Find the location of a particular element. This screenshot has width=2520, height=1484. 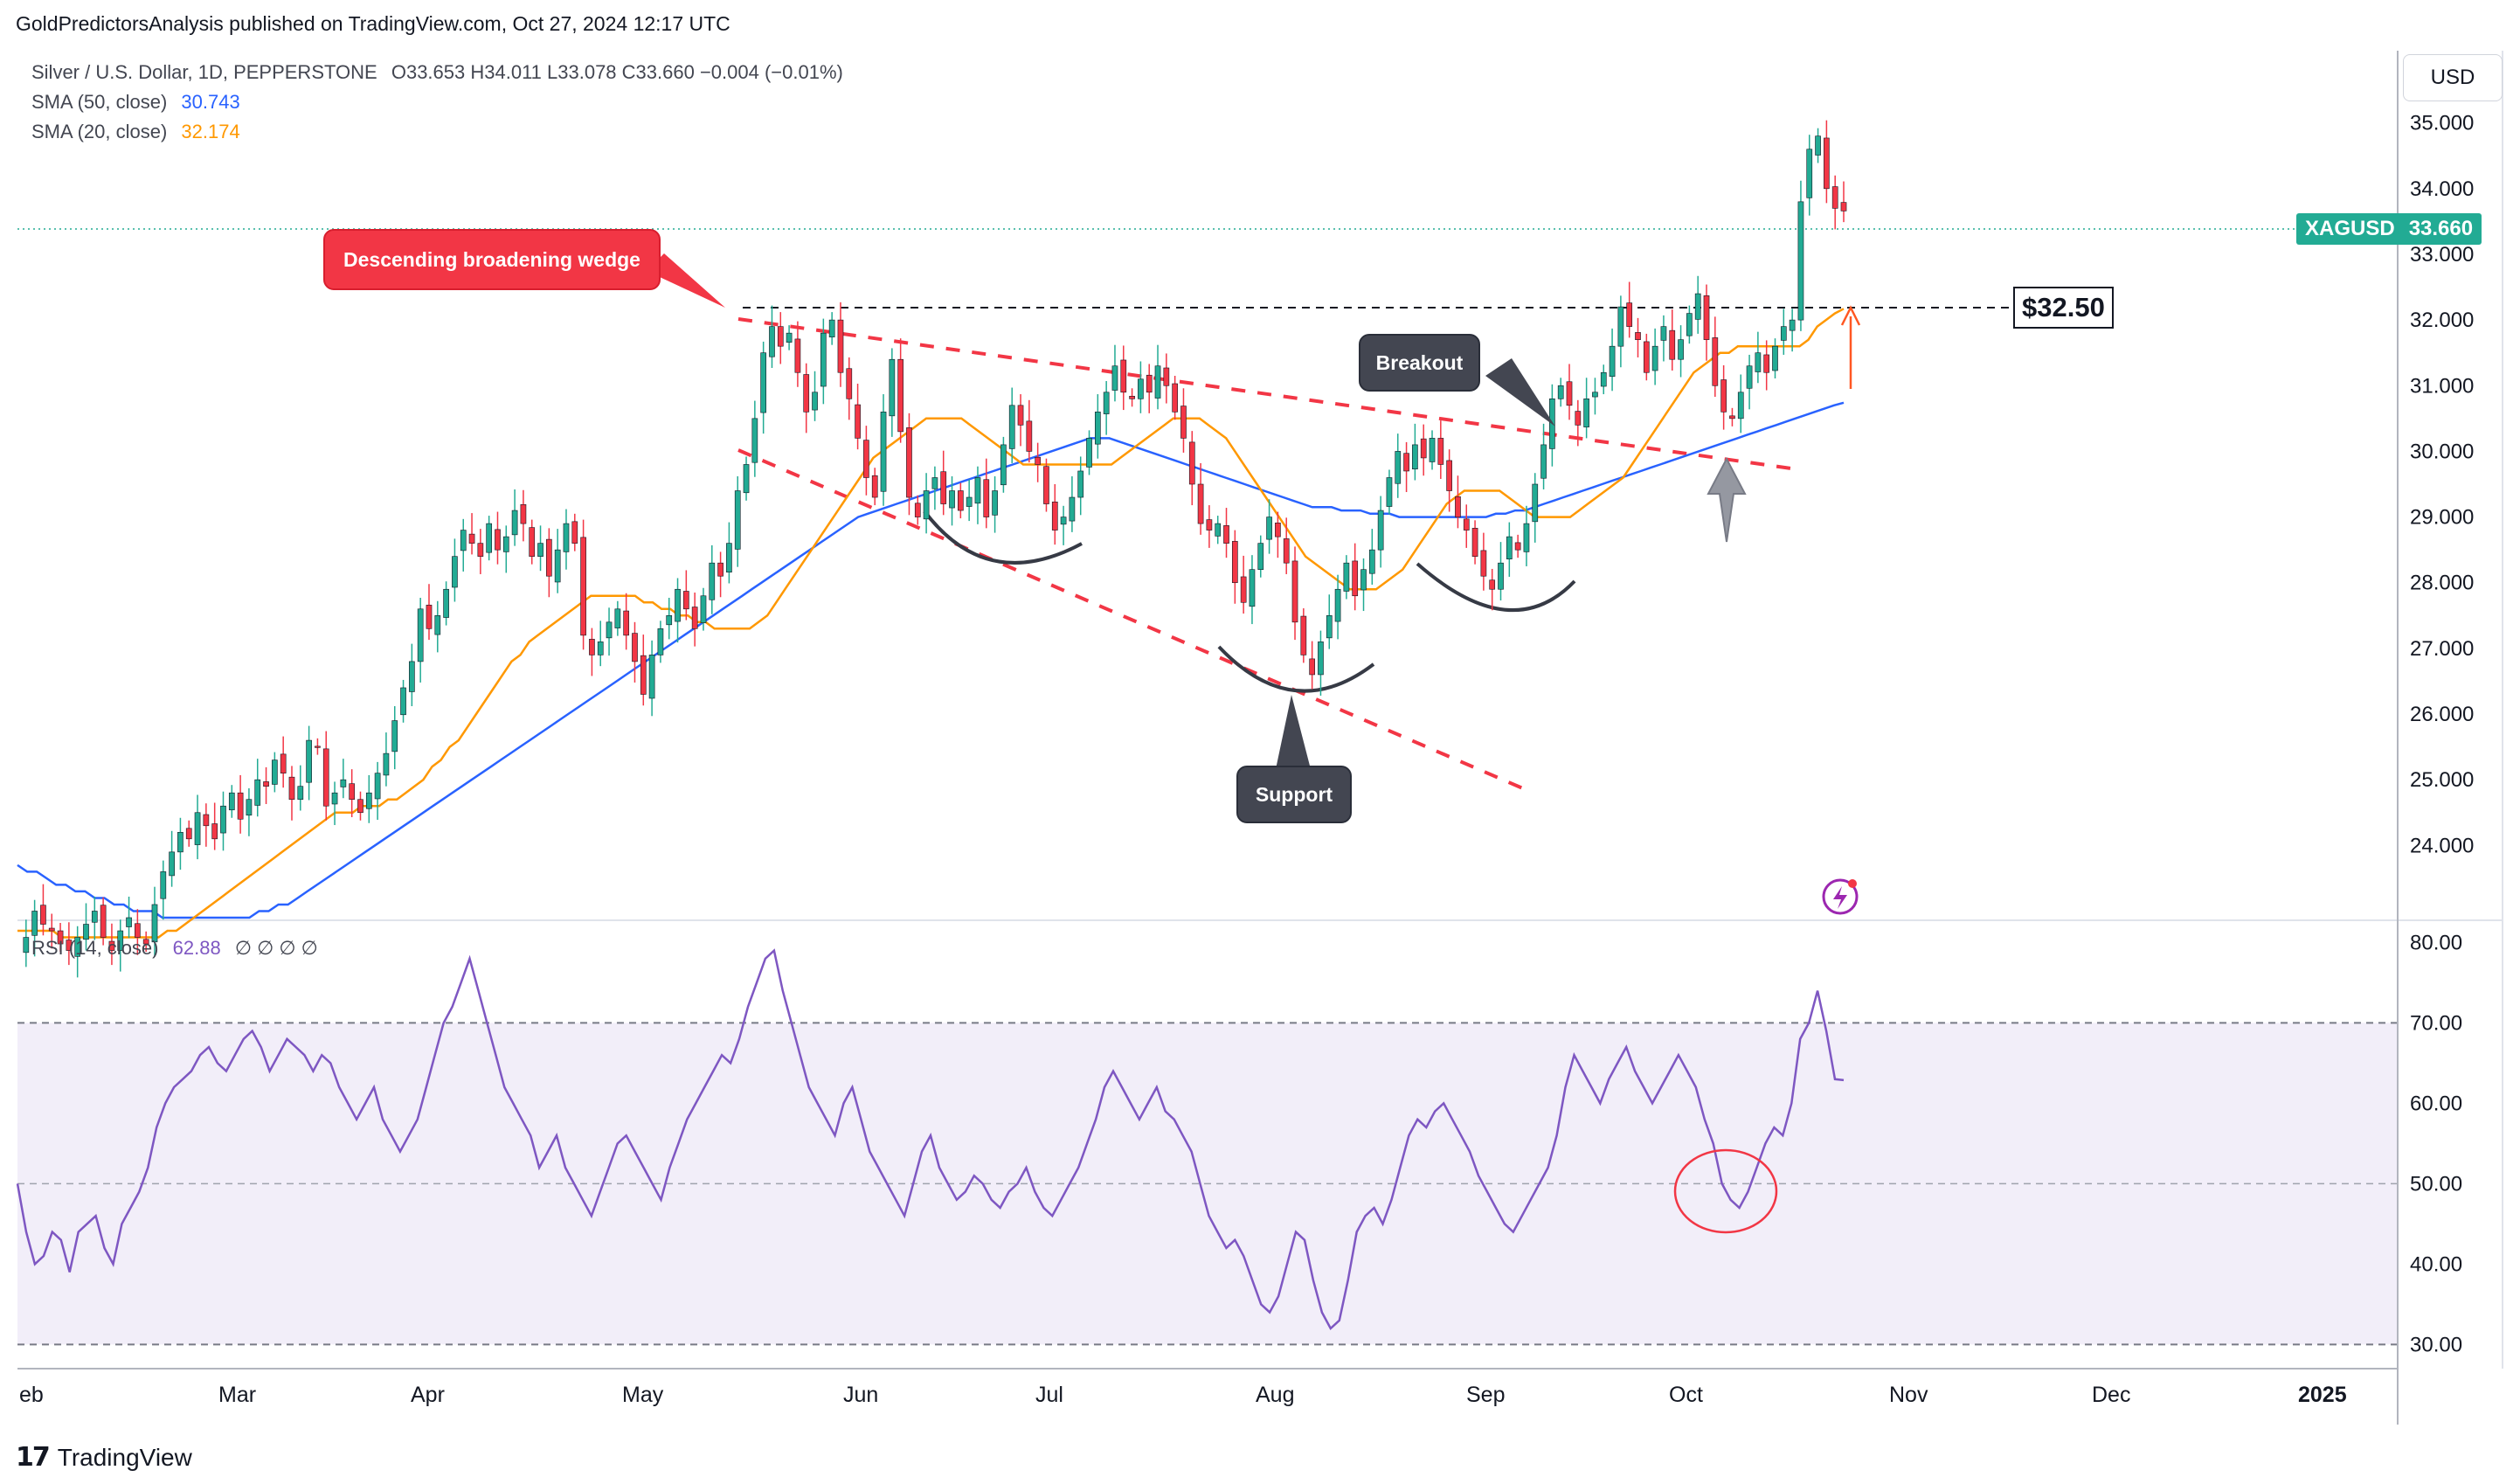

price-tick-label: 30.000 is located at coordinates (2442, 451).